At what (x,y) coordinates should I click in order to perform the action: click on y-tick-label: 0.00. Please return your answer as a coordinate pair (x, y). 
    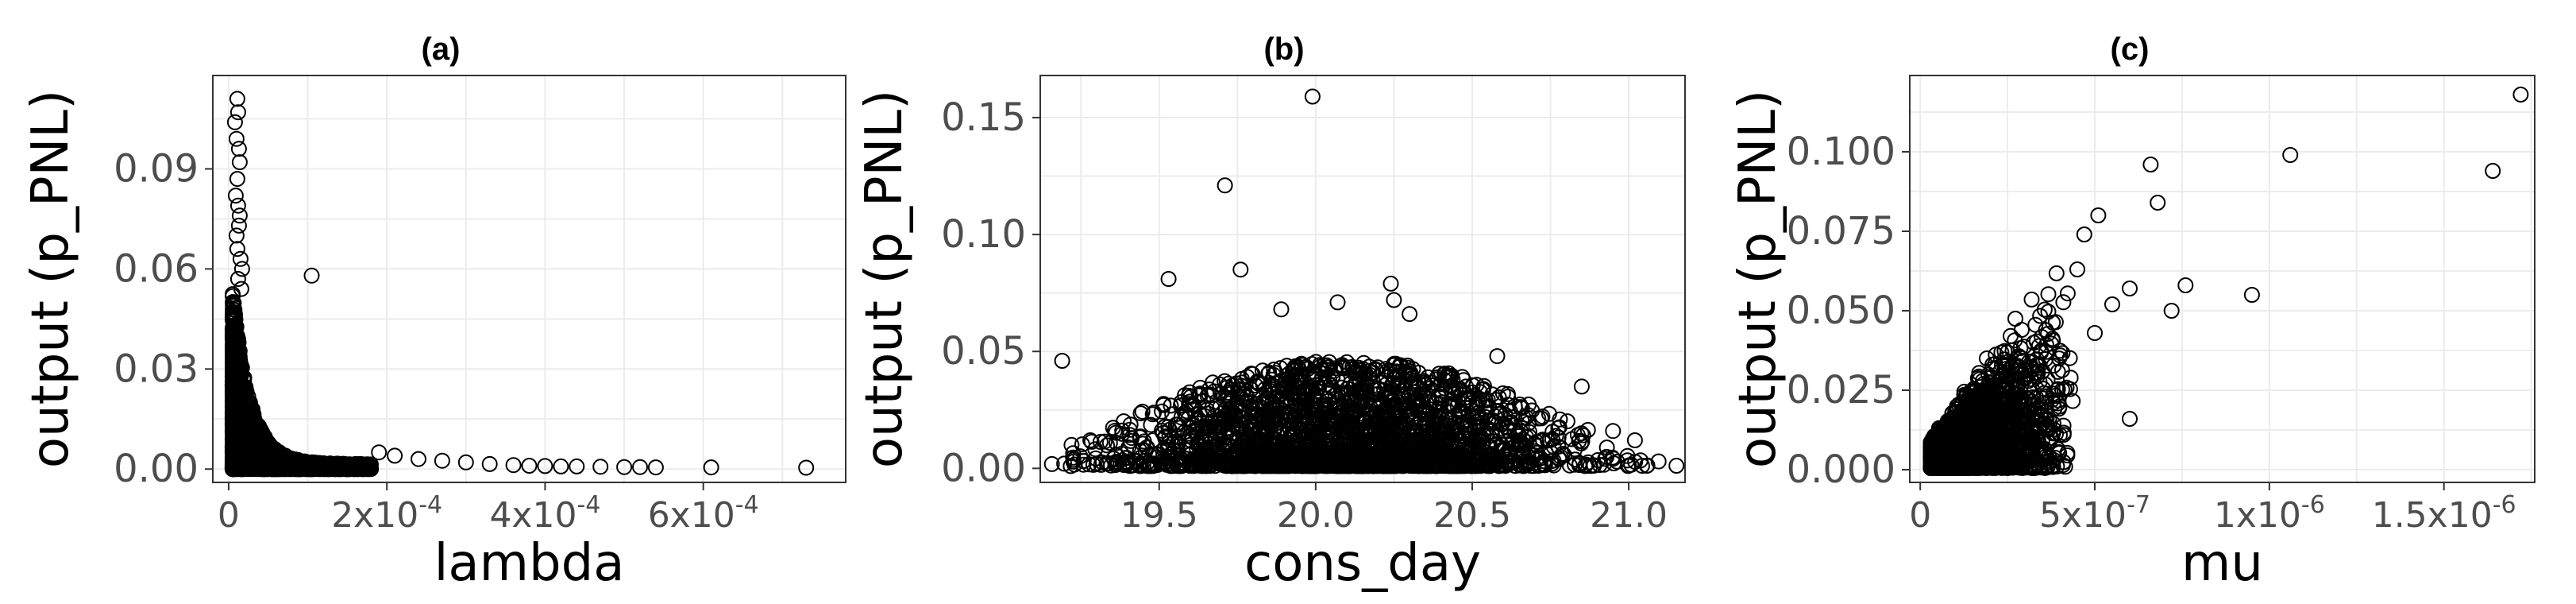
    Looking at the image, I should click on (156, 469).